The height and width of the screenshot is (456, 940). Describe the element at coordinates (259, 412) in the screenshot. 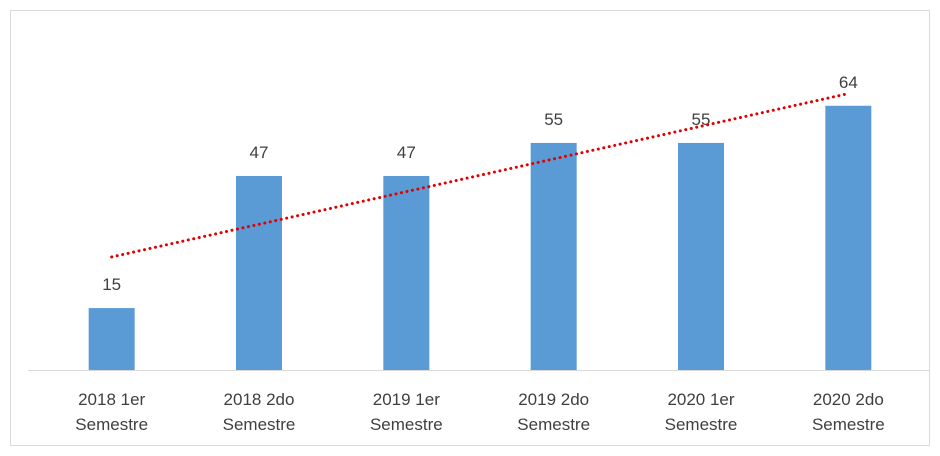

I see `x-tick-label: 2018 2do Semestre` at that location.